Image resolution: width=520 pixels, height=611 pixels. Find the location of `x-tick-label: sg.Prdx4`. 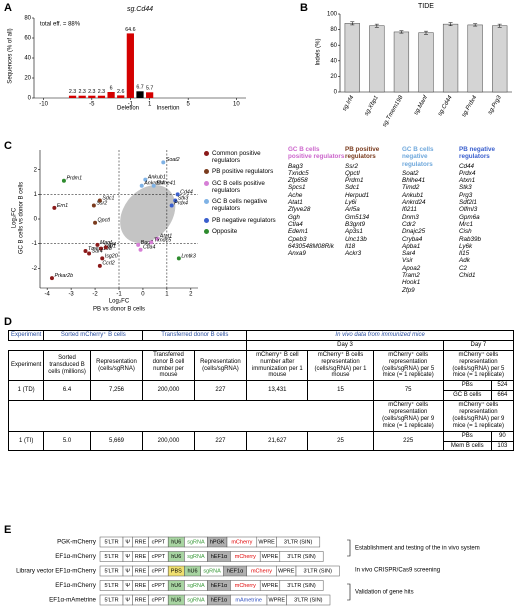

x-tick-label: sg.Prdx4 is located at coordinates (469, 106).